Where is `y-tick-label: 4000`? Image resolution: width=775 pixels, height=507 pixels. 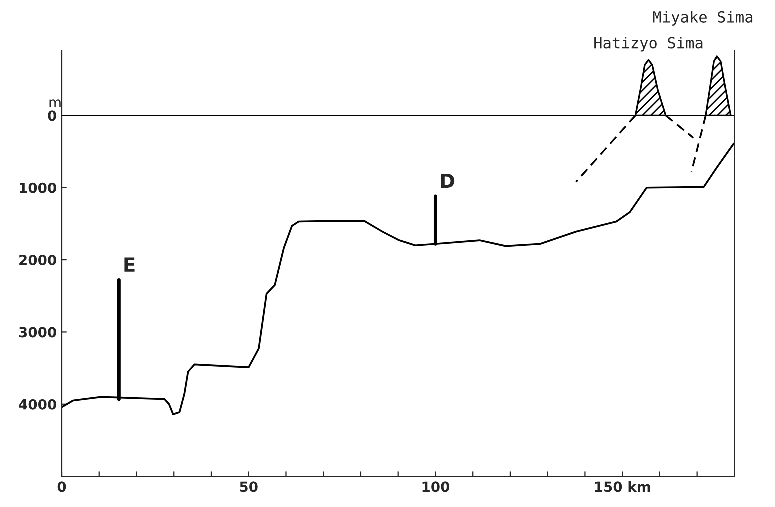
y-tick-label: 4000 is located at coordinates (37, 404).